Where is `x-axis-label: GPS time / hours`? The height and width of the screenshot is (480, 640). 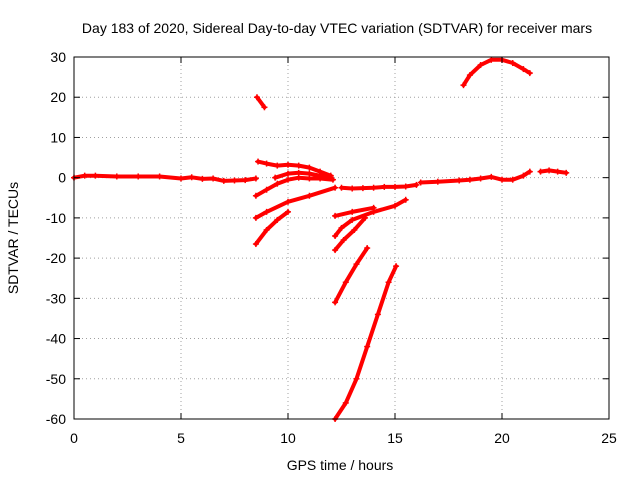 x-axis-label: GPS time / hours is located at coordinates (340, 465).